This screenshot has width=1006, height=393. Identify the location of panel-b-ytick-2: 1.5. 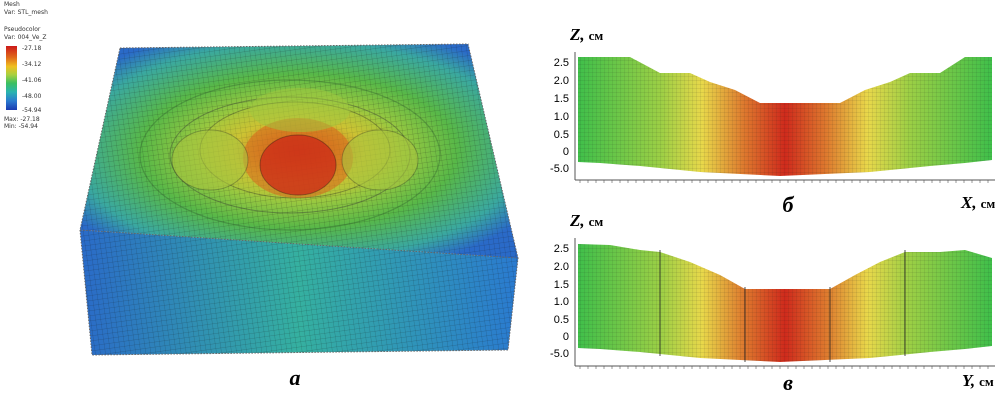
(561, 99).